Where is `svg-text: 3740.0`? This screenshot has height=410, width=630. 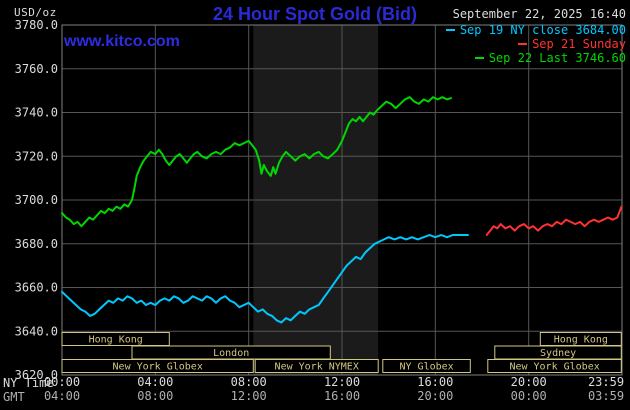
svg-text: 3740.0 is located at coordinates (36, 113).